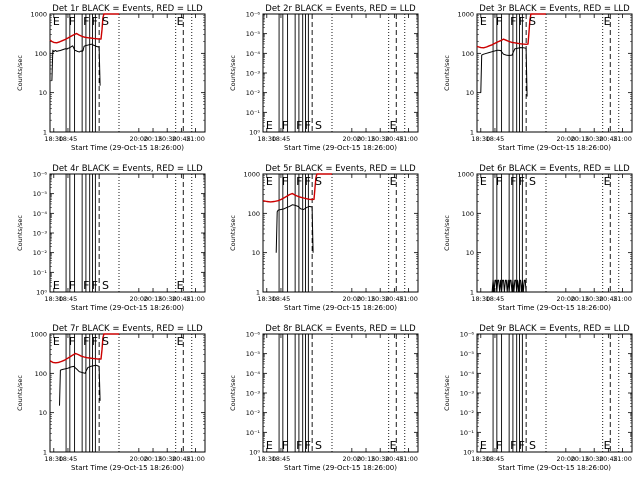 This screenshot has height=485, width=640. What do you see at coordinates (253, 433) in the screenshot?
I see `y-tick-label: 10⁻¹` at bounding box center [253, 433].